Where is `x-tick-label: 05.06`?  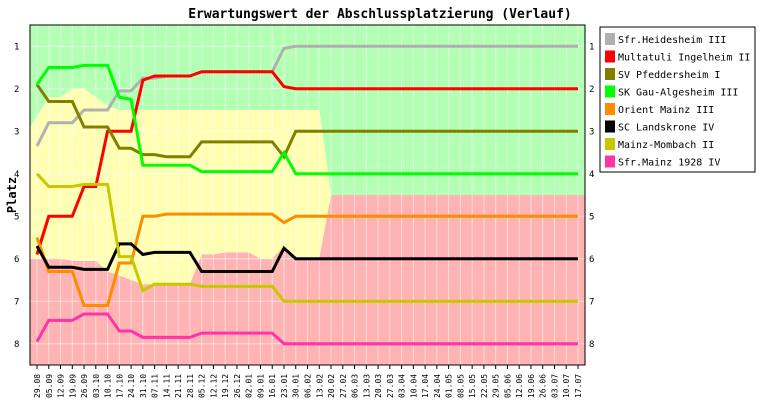 x-tick-label: 05.06 is located at coordinates (507, 386).